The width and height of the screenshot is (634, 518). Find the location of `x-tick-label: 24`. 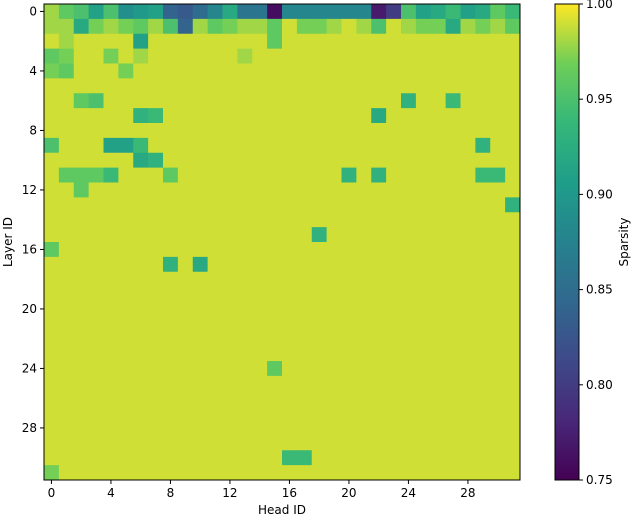

x-tick-label: 24 is located at coordinates (408, 493).